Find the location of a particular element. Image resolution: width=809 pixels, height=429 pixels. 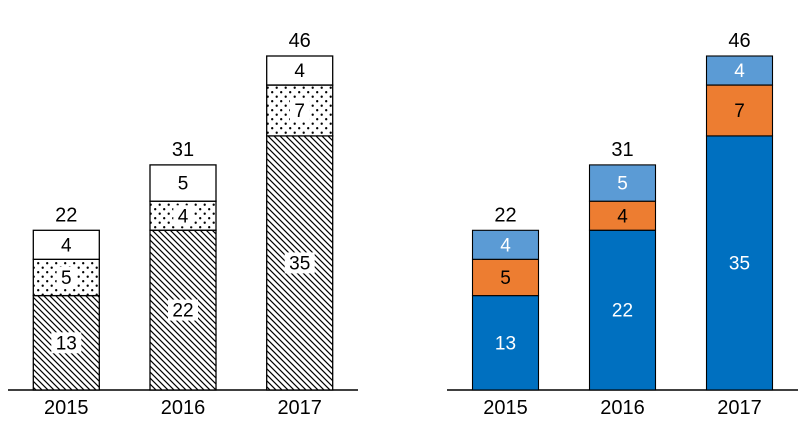

bar-segment-2015-middle-segment is located at coordinates (505, 277).